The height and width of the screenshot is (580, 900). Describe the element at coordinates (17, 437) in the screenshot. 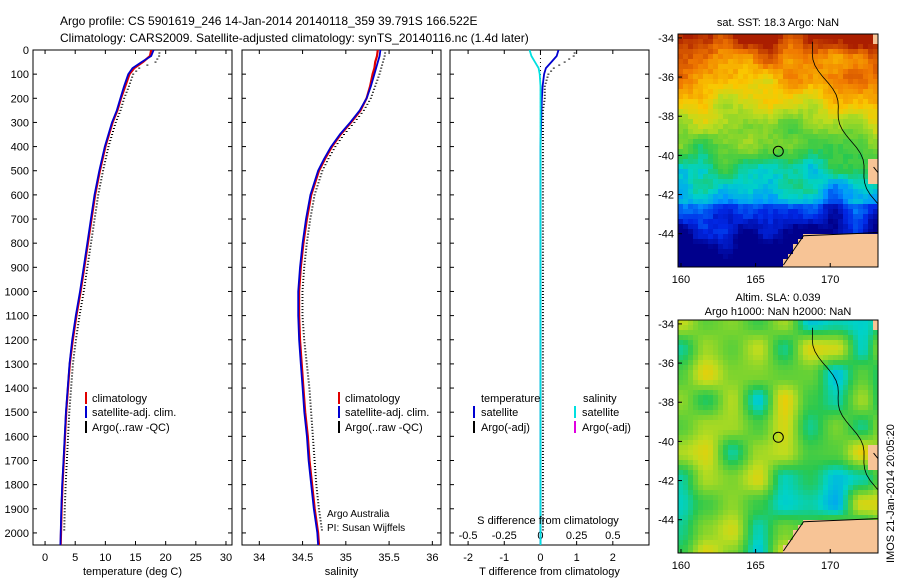

I see `y-tick-label: 1600` at that location.